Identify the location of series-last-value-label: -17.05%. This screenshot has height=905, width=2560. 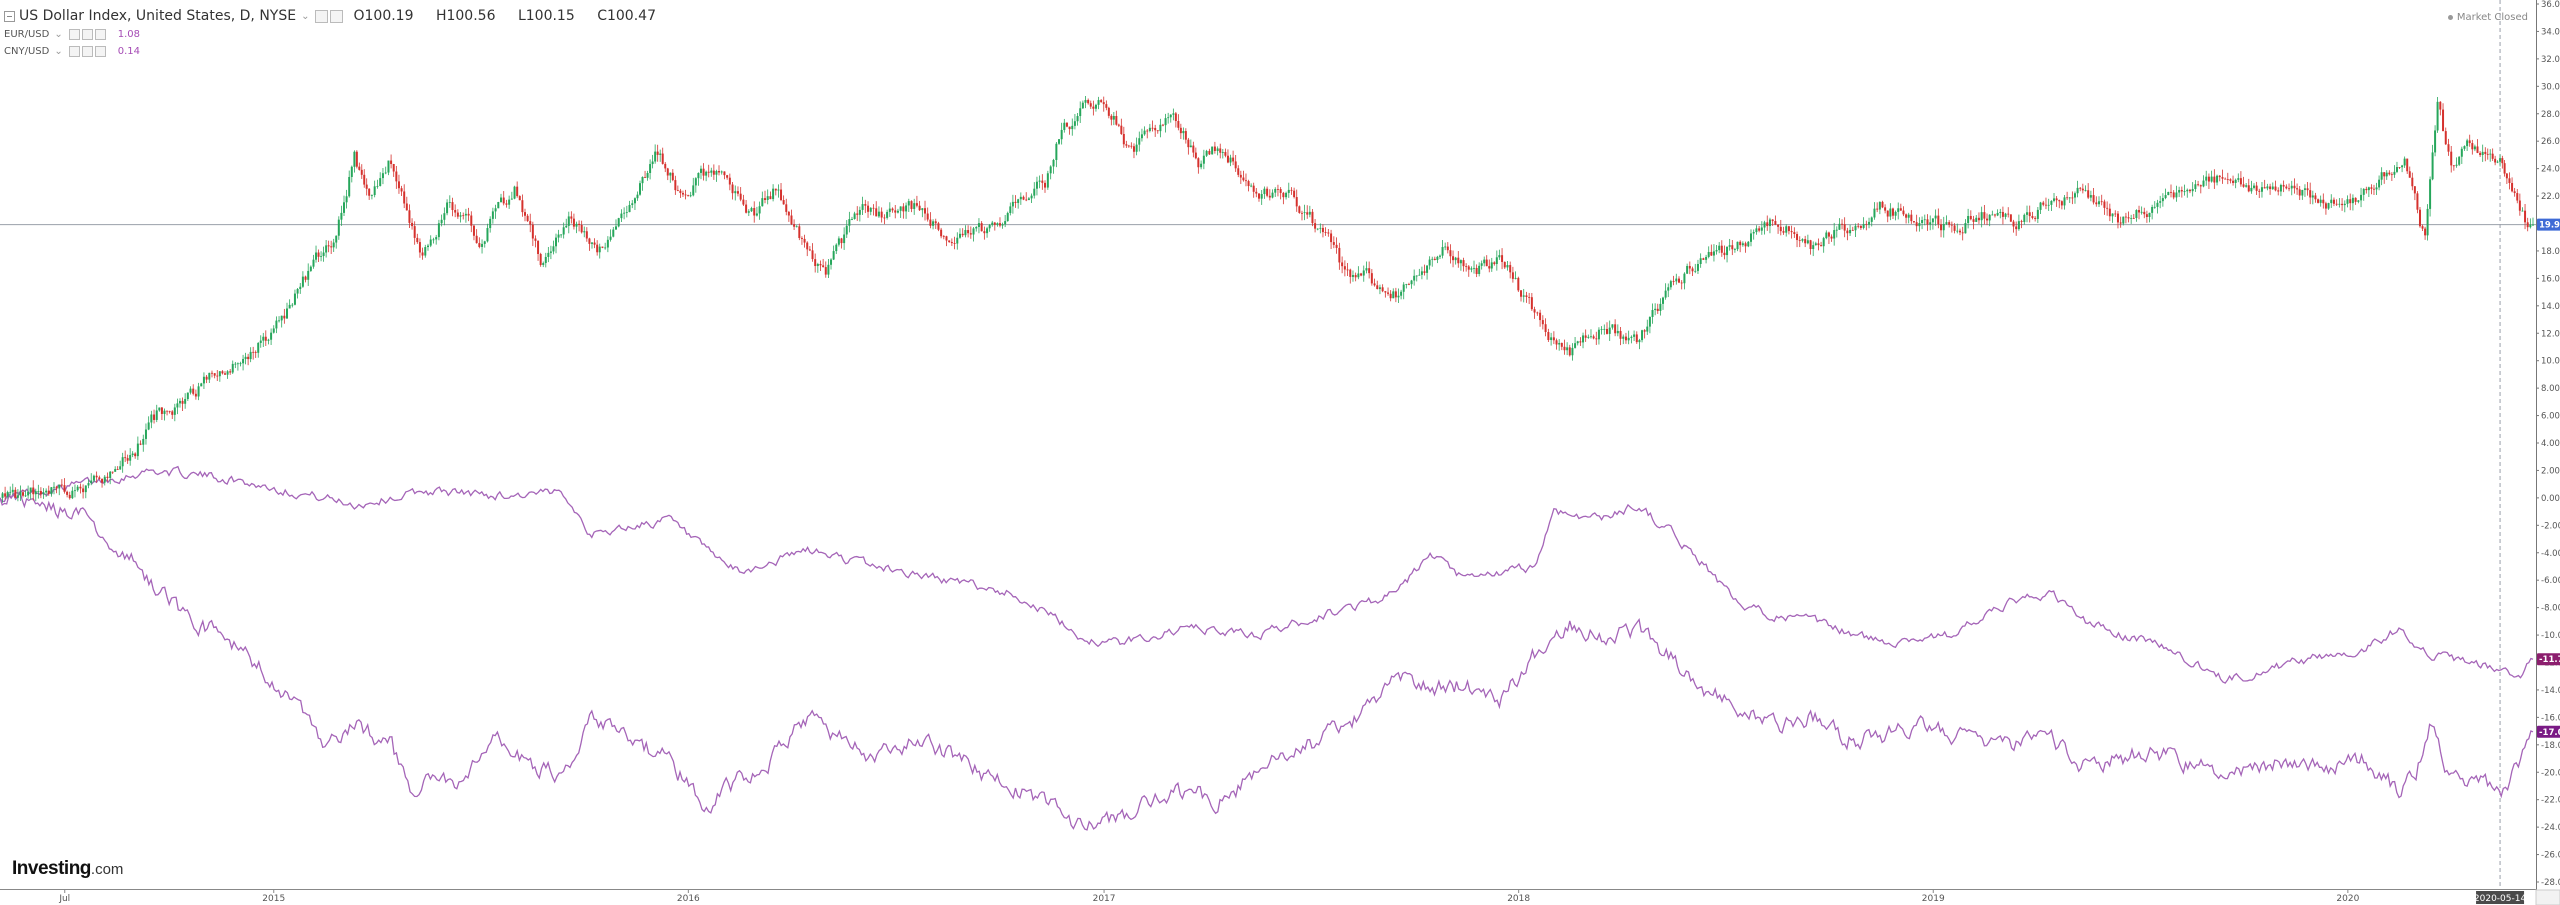
(2549, 733).